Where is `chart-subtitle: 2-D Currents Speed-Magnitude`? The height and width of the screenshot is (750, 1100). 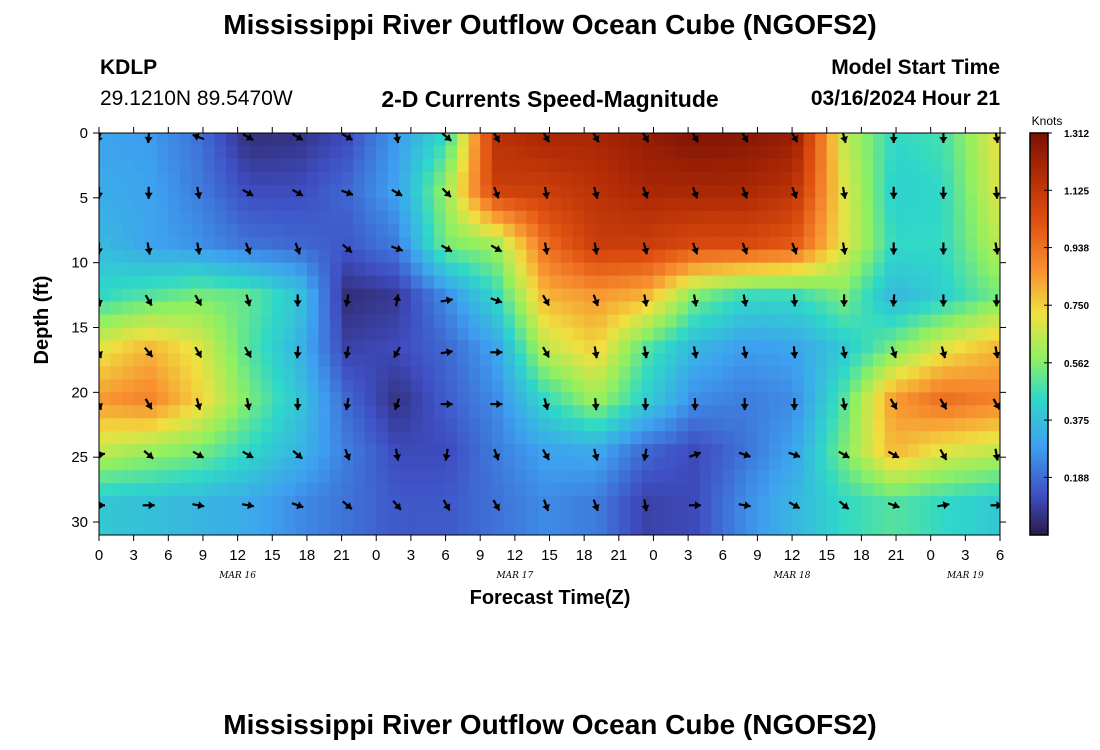 chart-subtitle: 2-D Currents Speed-Magnitude is located at coordinates (550, 99).